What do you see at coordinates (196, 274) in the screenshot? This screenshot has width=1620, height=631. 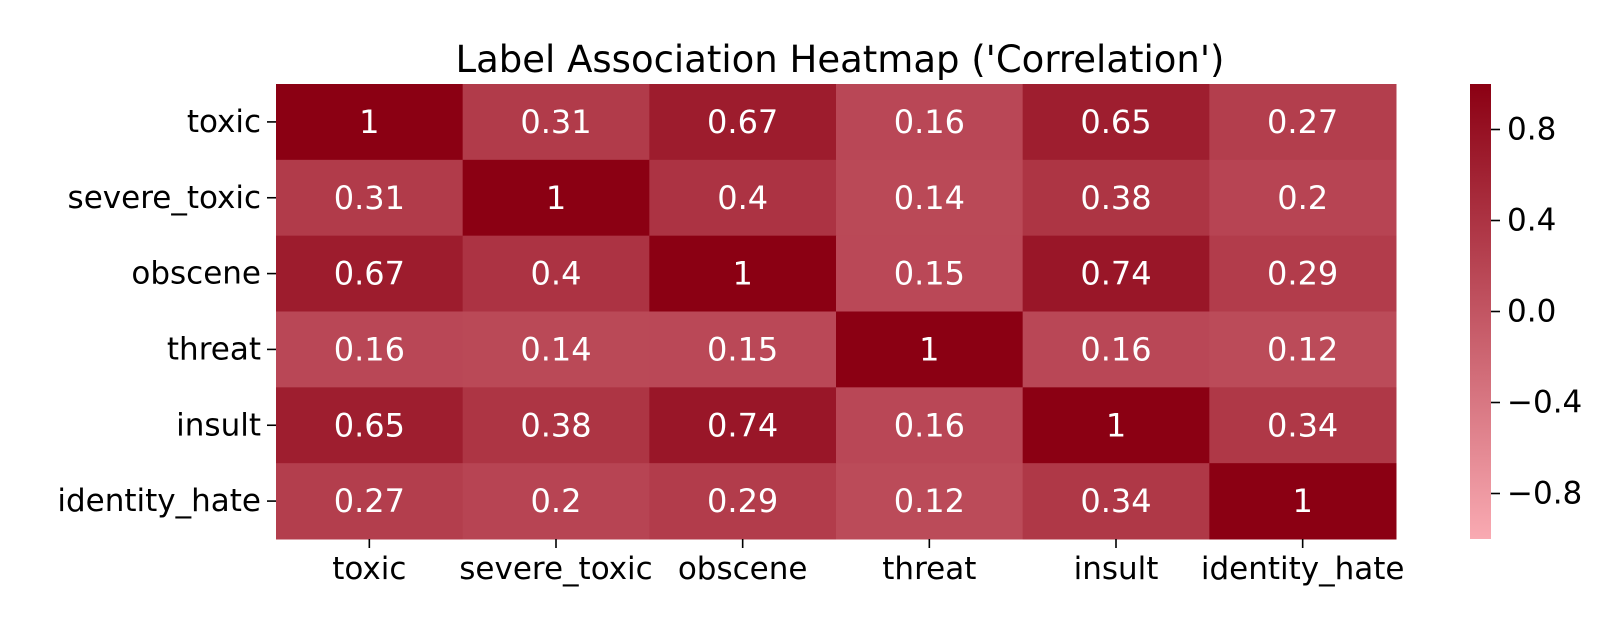 I see `y-tick-label: obscene` at bounding box center [196, 274].